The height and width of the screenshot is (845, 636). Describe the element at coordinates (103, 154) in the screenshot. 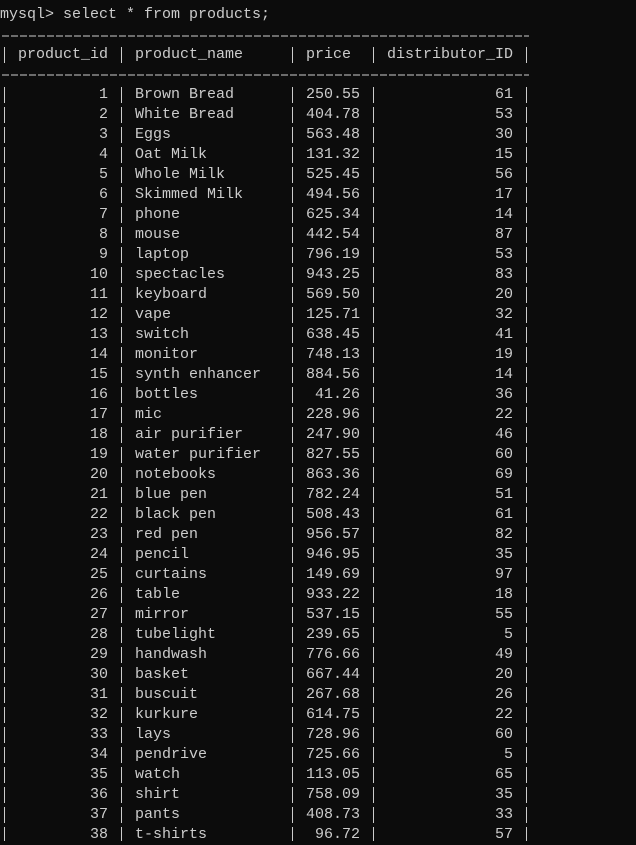

I see `table-cell: 4` at that location.